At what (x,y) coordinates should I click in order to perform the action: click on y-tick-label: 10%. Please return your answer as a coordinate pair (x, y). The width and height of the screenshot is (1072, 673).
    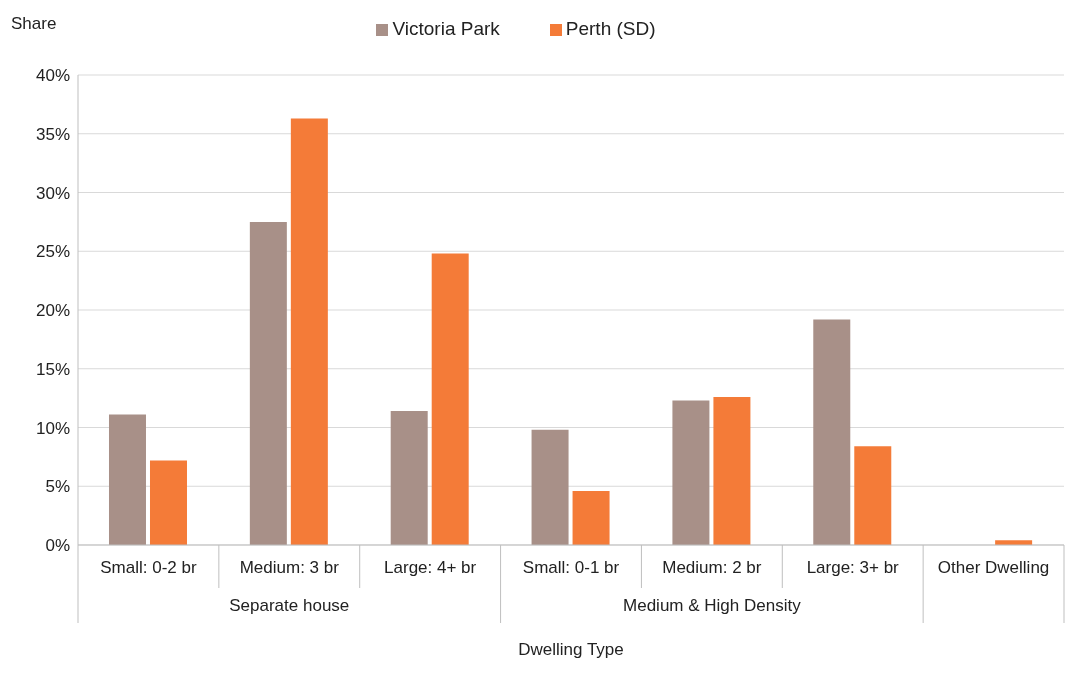
    Looking at the image, I should click on (52, 428).